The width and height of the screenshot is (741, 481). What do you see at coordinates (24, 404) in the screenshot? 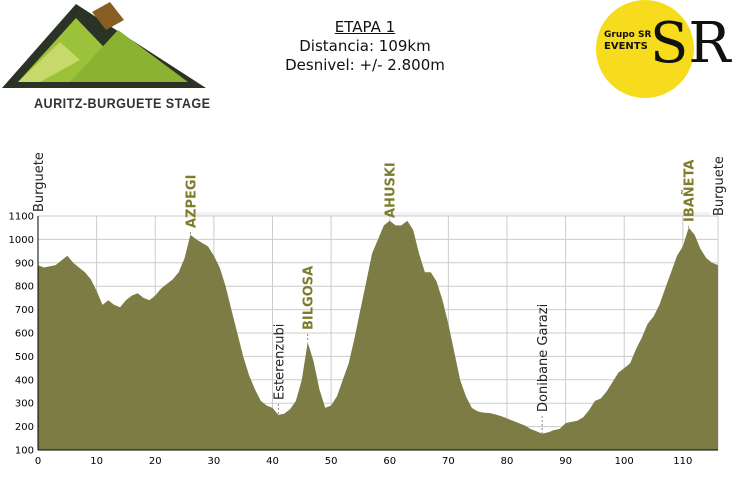
I see `y-tick-label: 300` at bounding box center [24, 404].